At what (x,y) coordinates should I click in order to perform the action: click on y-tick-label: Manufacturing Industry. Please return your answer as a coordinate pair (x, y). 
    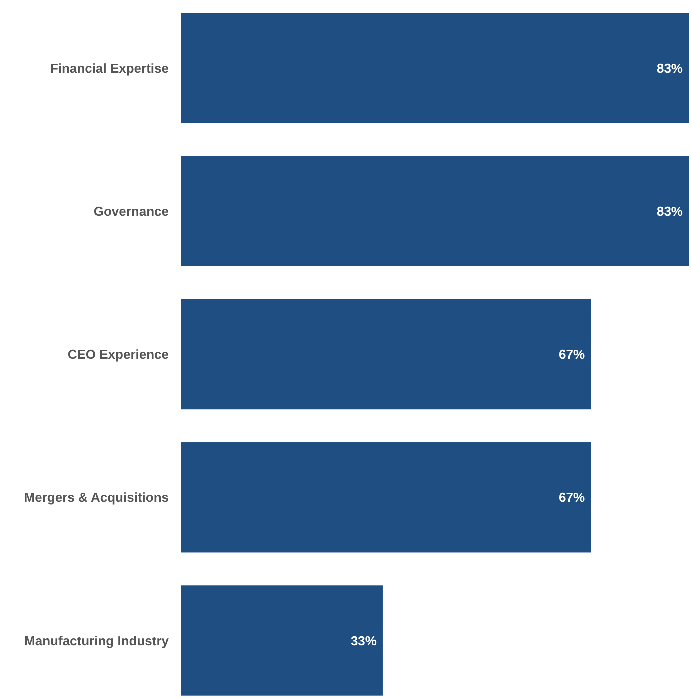
    Looking at the image, I should click on (97, 640).